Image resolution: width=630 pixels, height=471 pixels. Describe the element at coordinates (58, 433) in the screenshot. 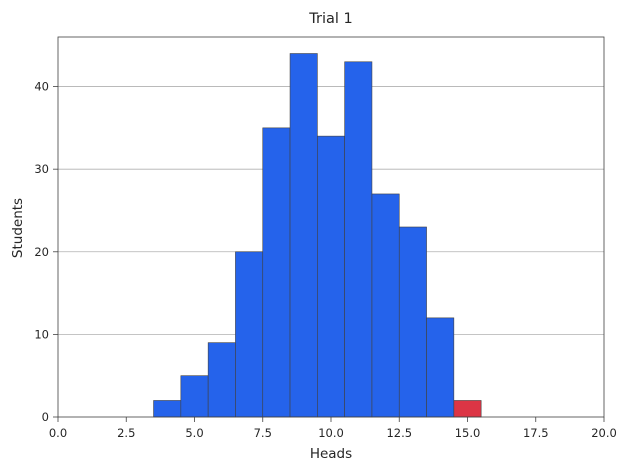

I see `x-tick-label-0: 0.0` at that location.